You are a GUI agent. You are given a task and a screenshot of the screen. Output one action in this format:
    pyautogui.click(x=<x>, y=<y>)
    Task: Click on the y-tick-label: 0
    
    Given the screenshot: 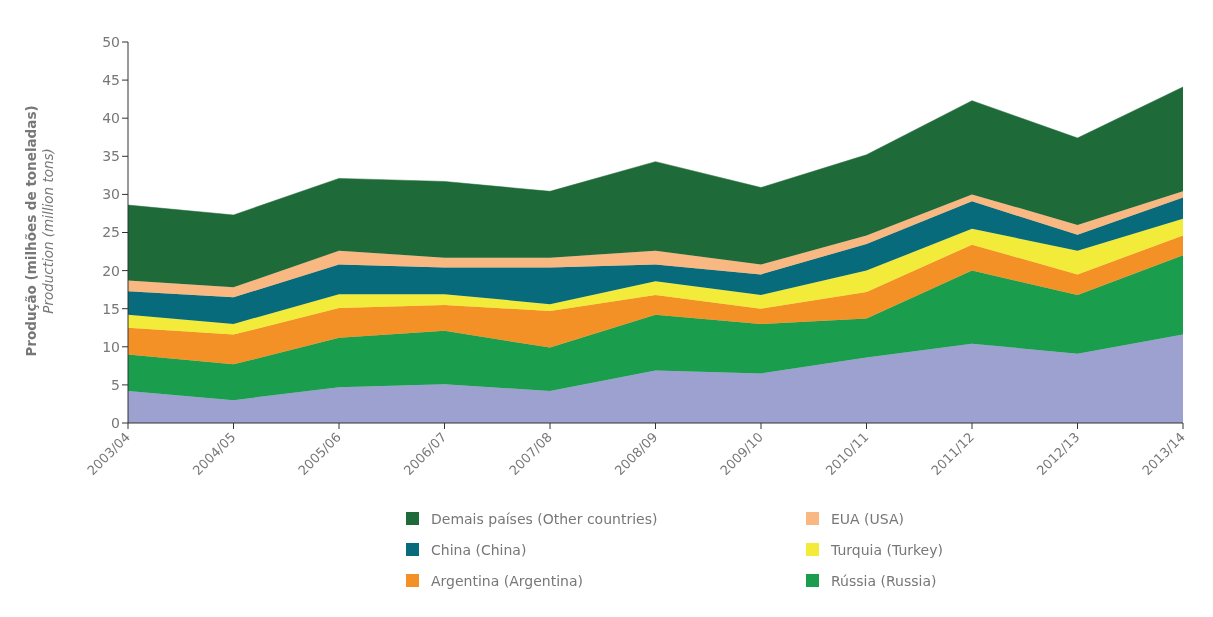 What is the action you would take?
    pyautogui.click(x=115, y=422)
    